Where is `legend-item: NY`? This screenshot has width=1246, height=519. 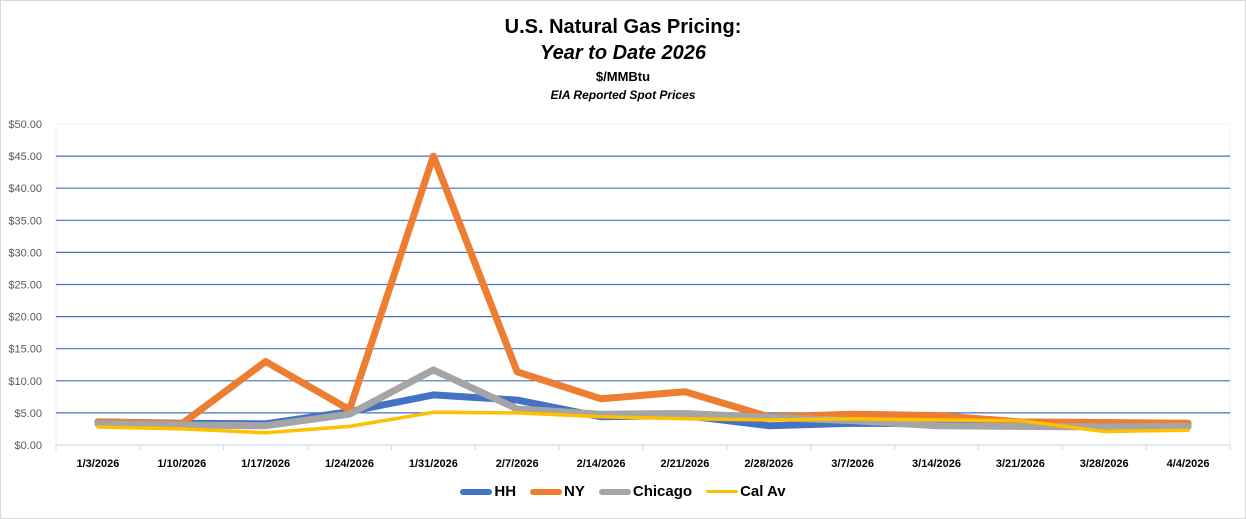 legend-item: NY is located at coordinates (557, 491).